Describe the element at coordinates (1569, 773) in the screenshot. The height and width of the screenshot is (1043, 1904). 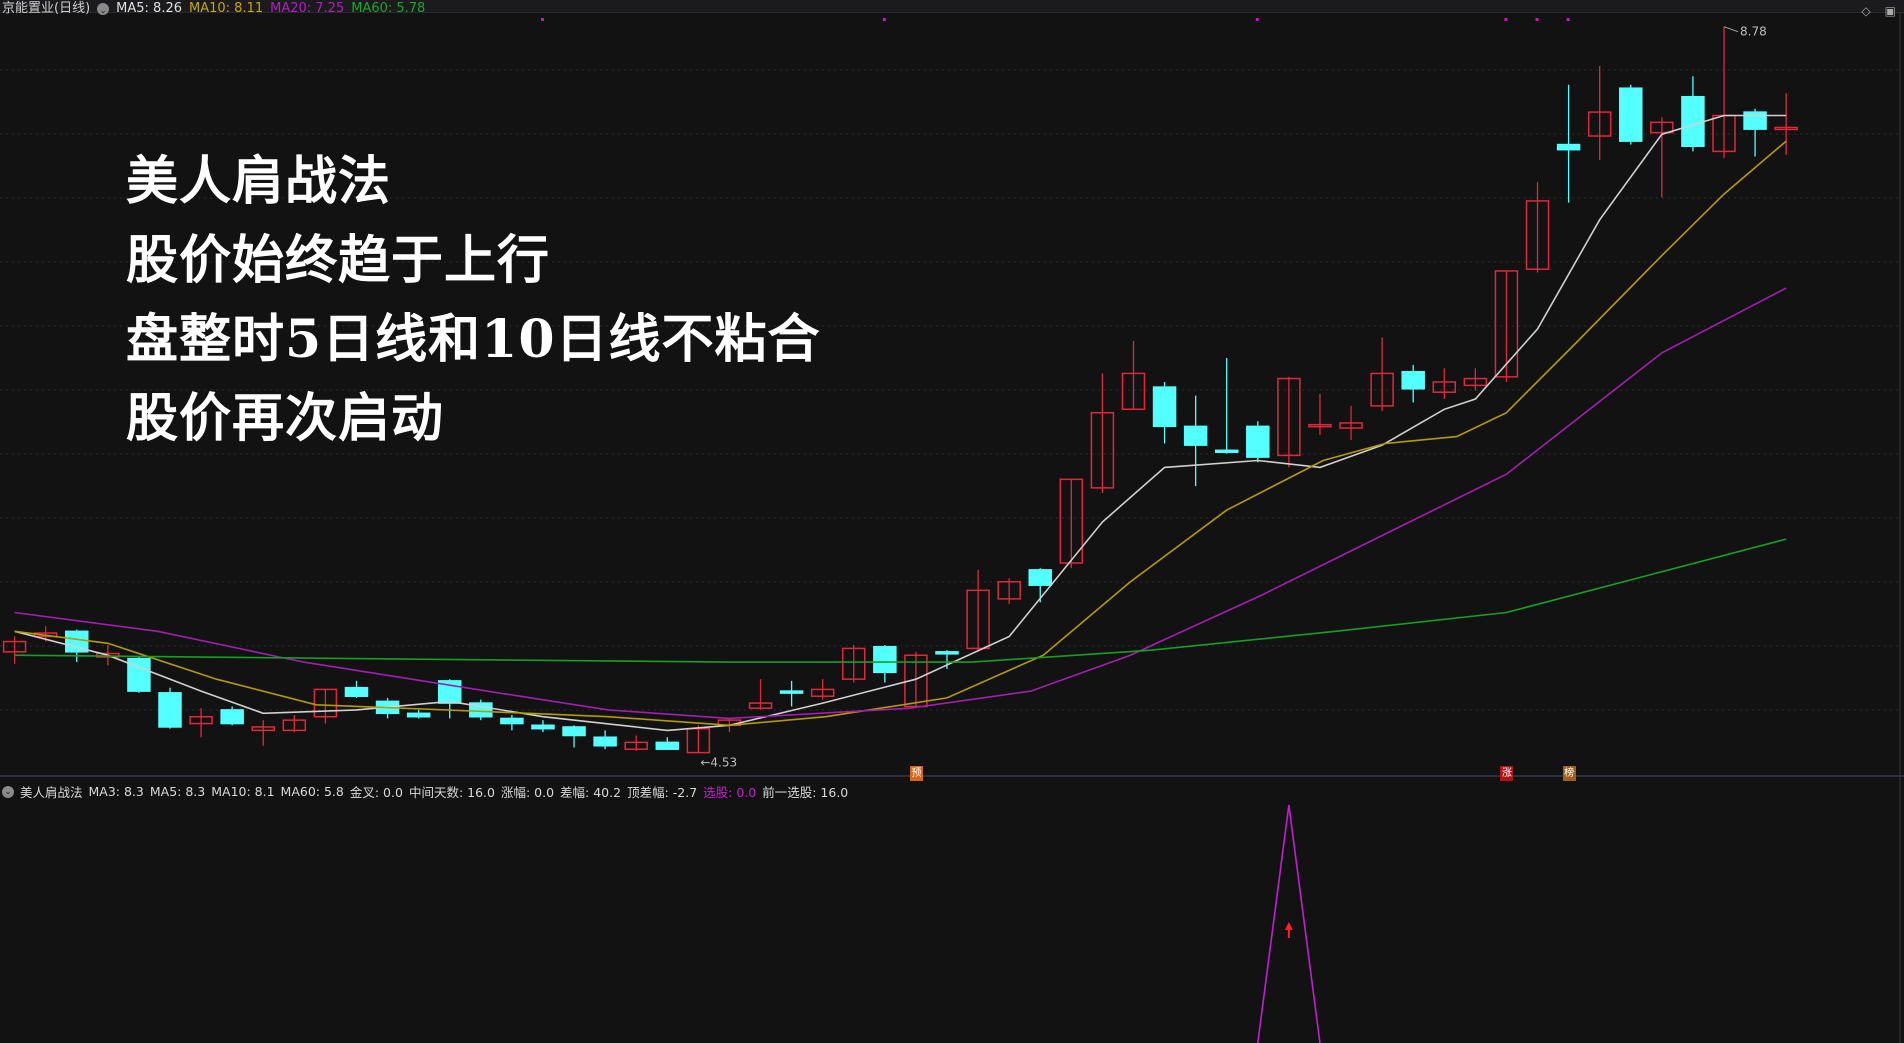
I see `signal-badge: 榜` at that location.